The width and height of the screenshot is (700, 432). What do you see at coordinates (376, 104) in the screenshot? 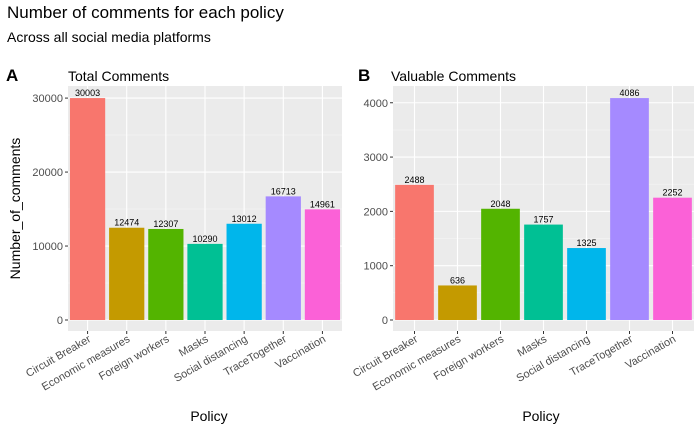
I see `y-tick-label: 4000` at bounding box center [376, 104].